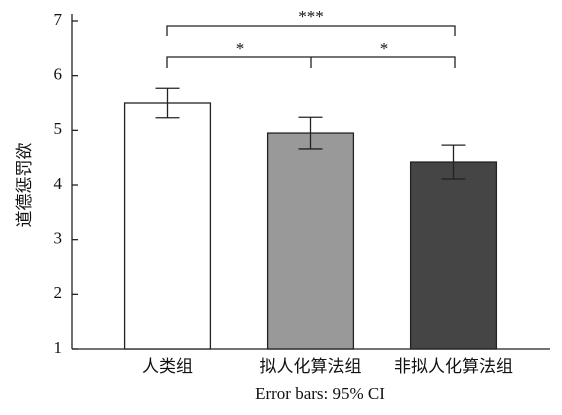  What do you see at coordinates (58, 292) in the screenshot?
I see `y-tick-label: 2` at bounding box center [58, 292].